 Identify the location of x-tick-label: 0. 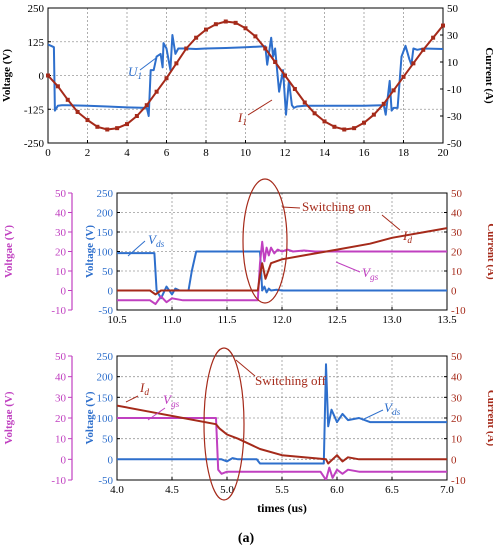
(48, 153).